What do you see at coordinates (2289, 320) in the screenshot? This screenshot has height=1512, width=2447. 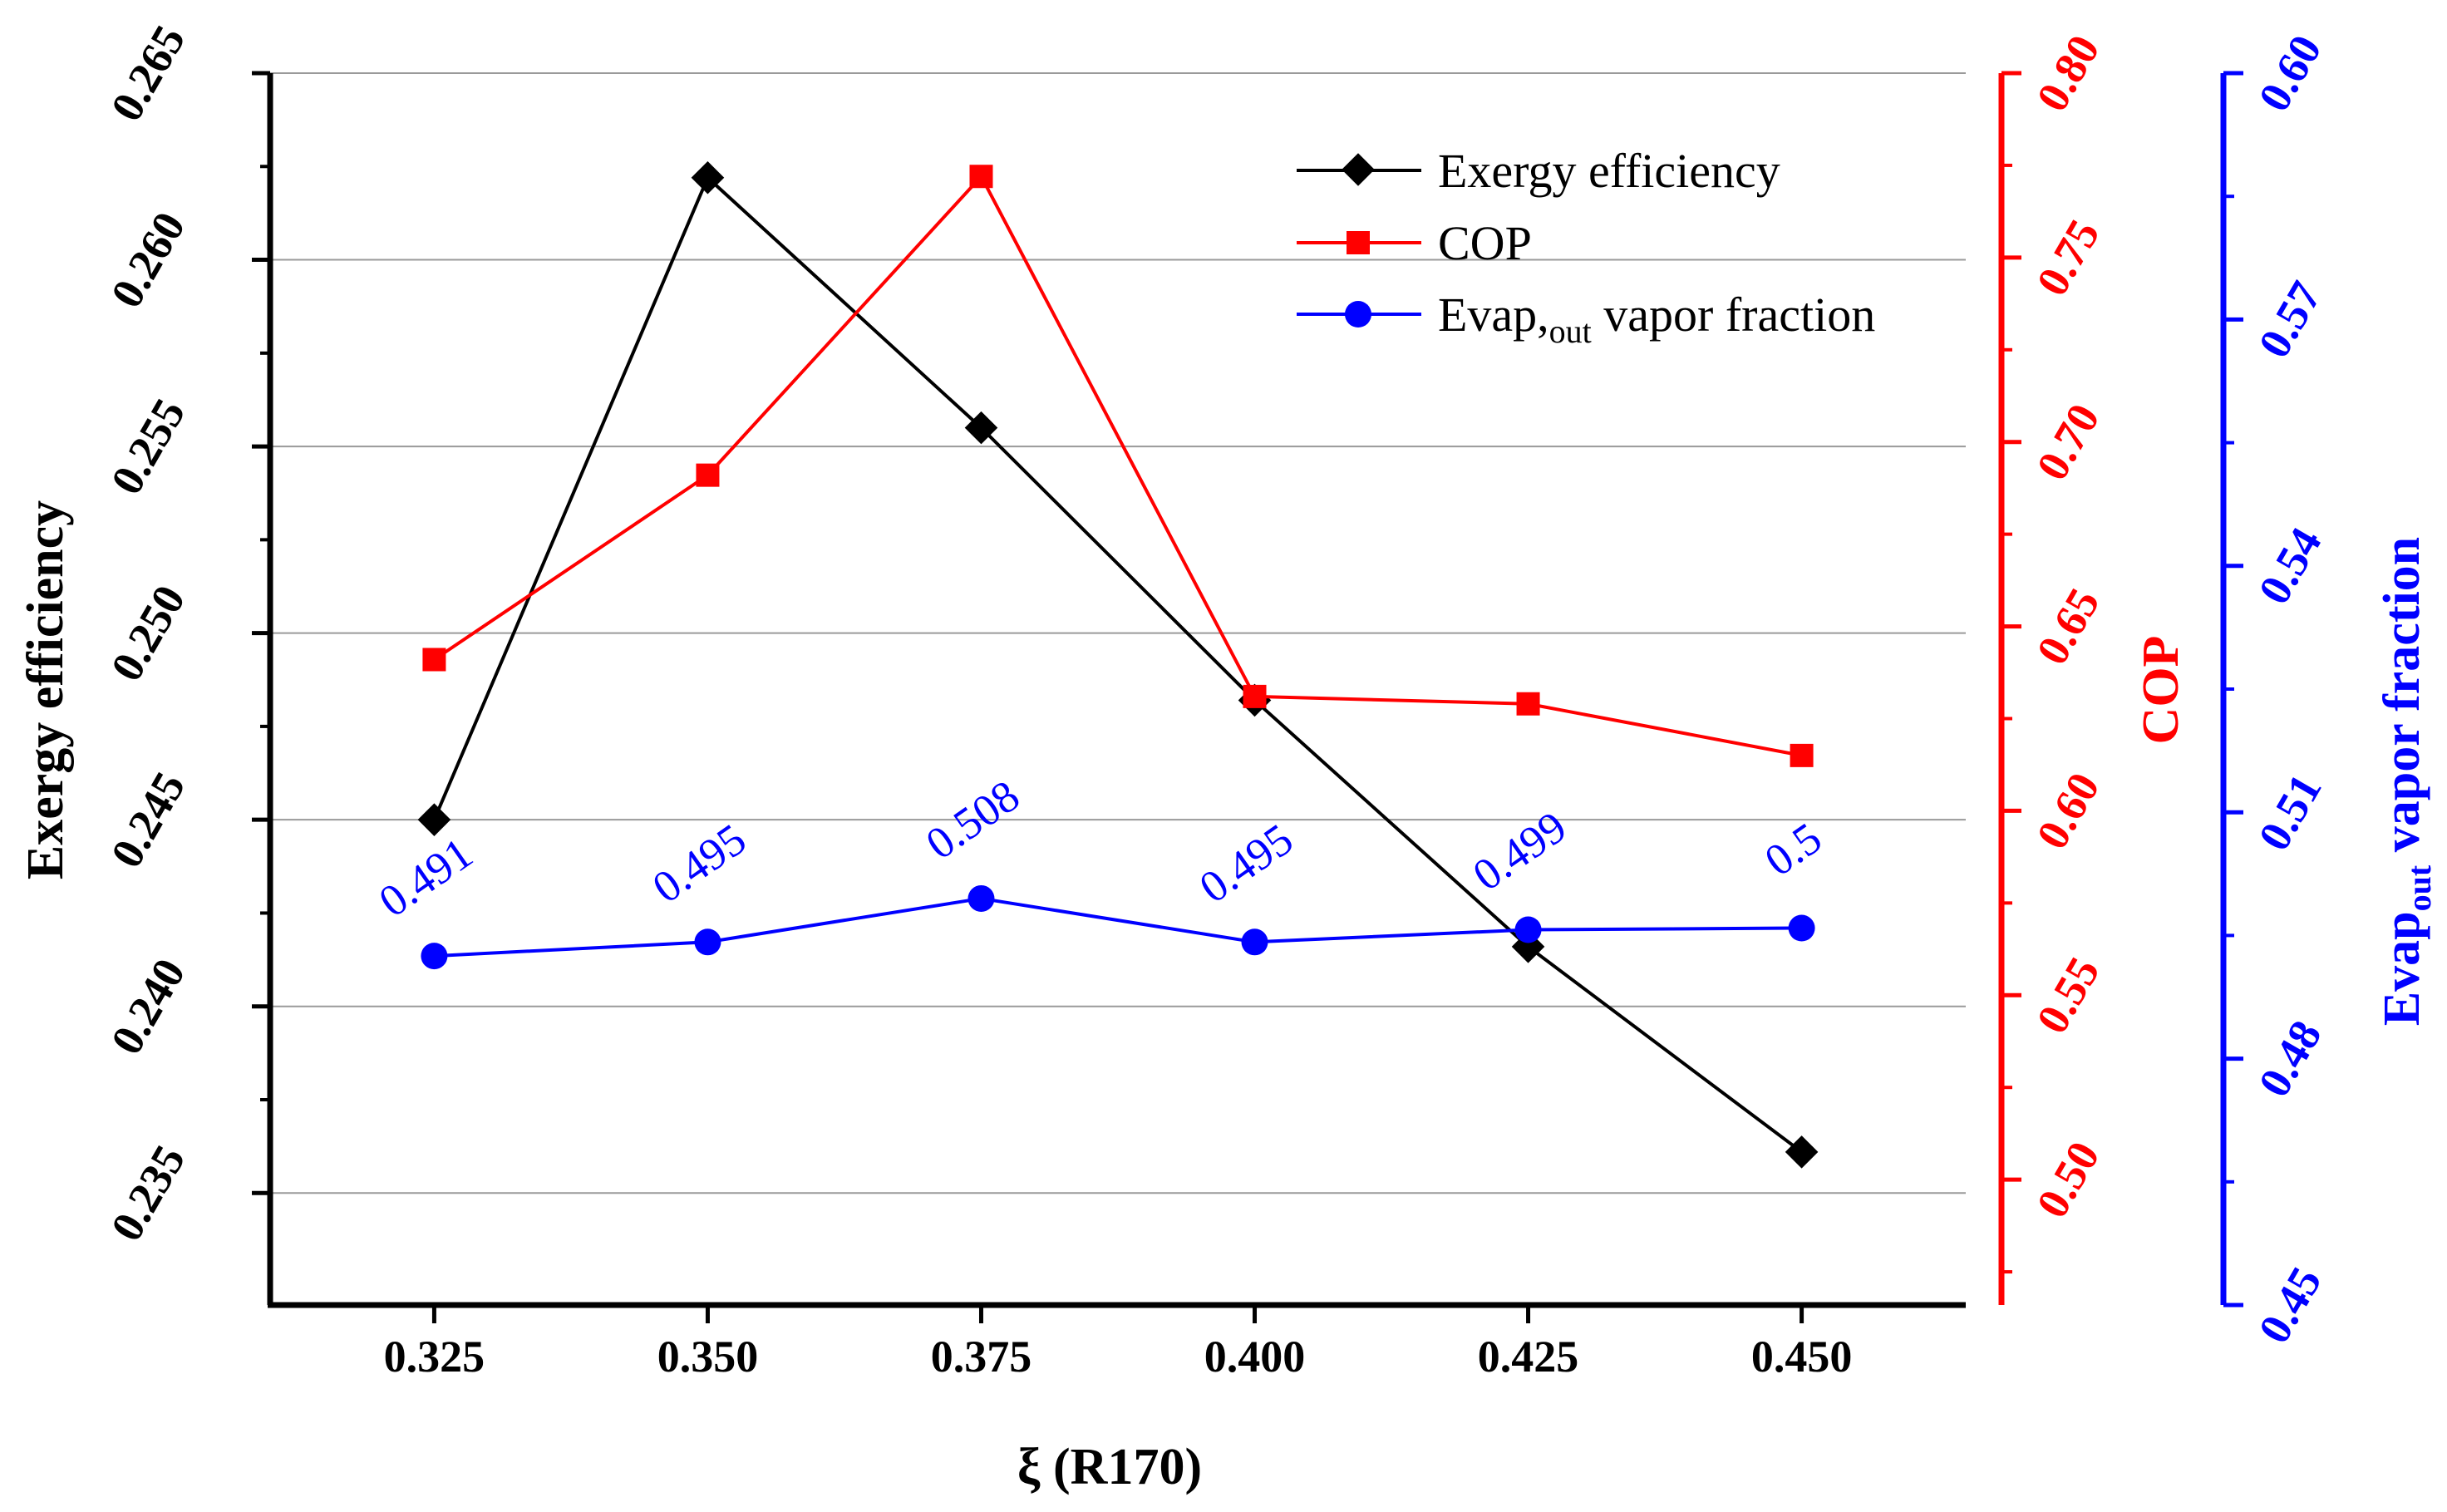 I see `vapor-tick-label: 0.57` at bounding box center [2289, 320].